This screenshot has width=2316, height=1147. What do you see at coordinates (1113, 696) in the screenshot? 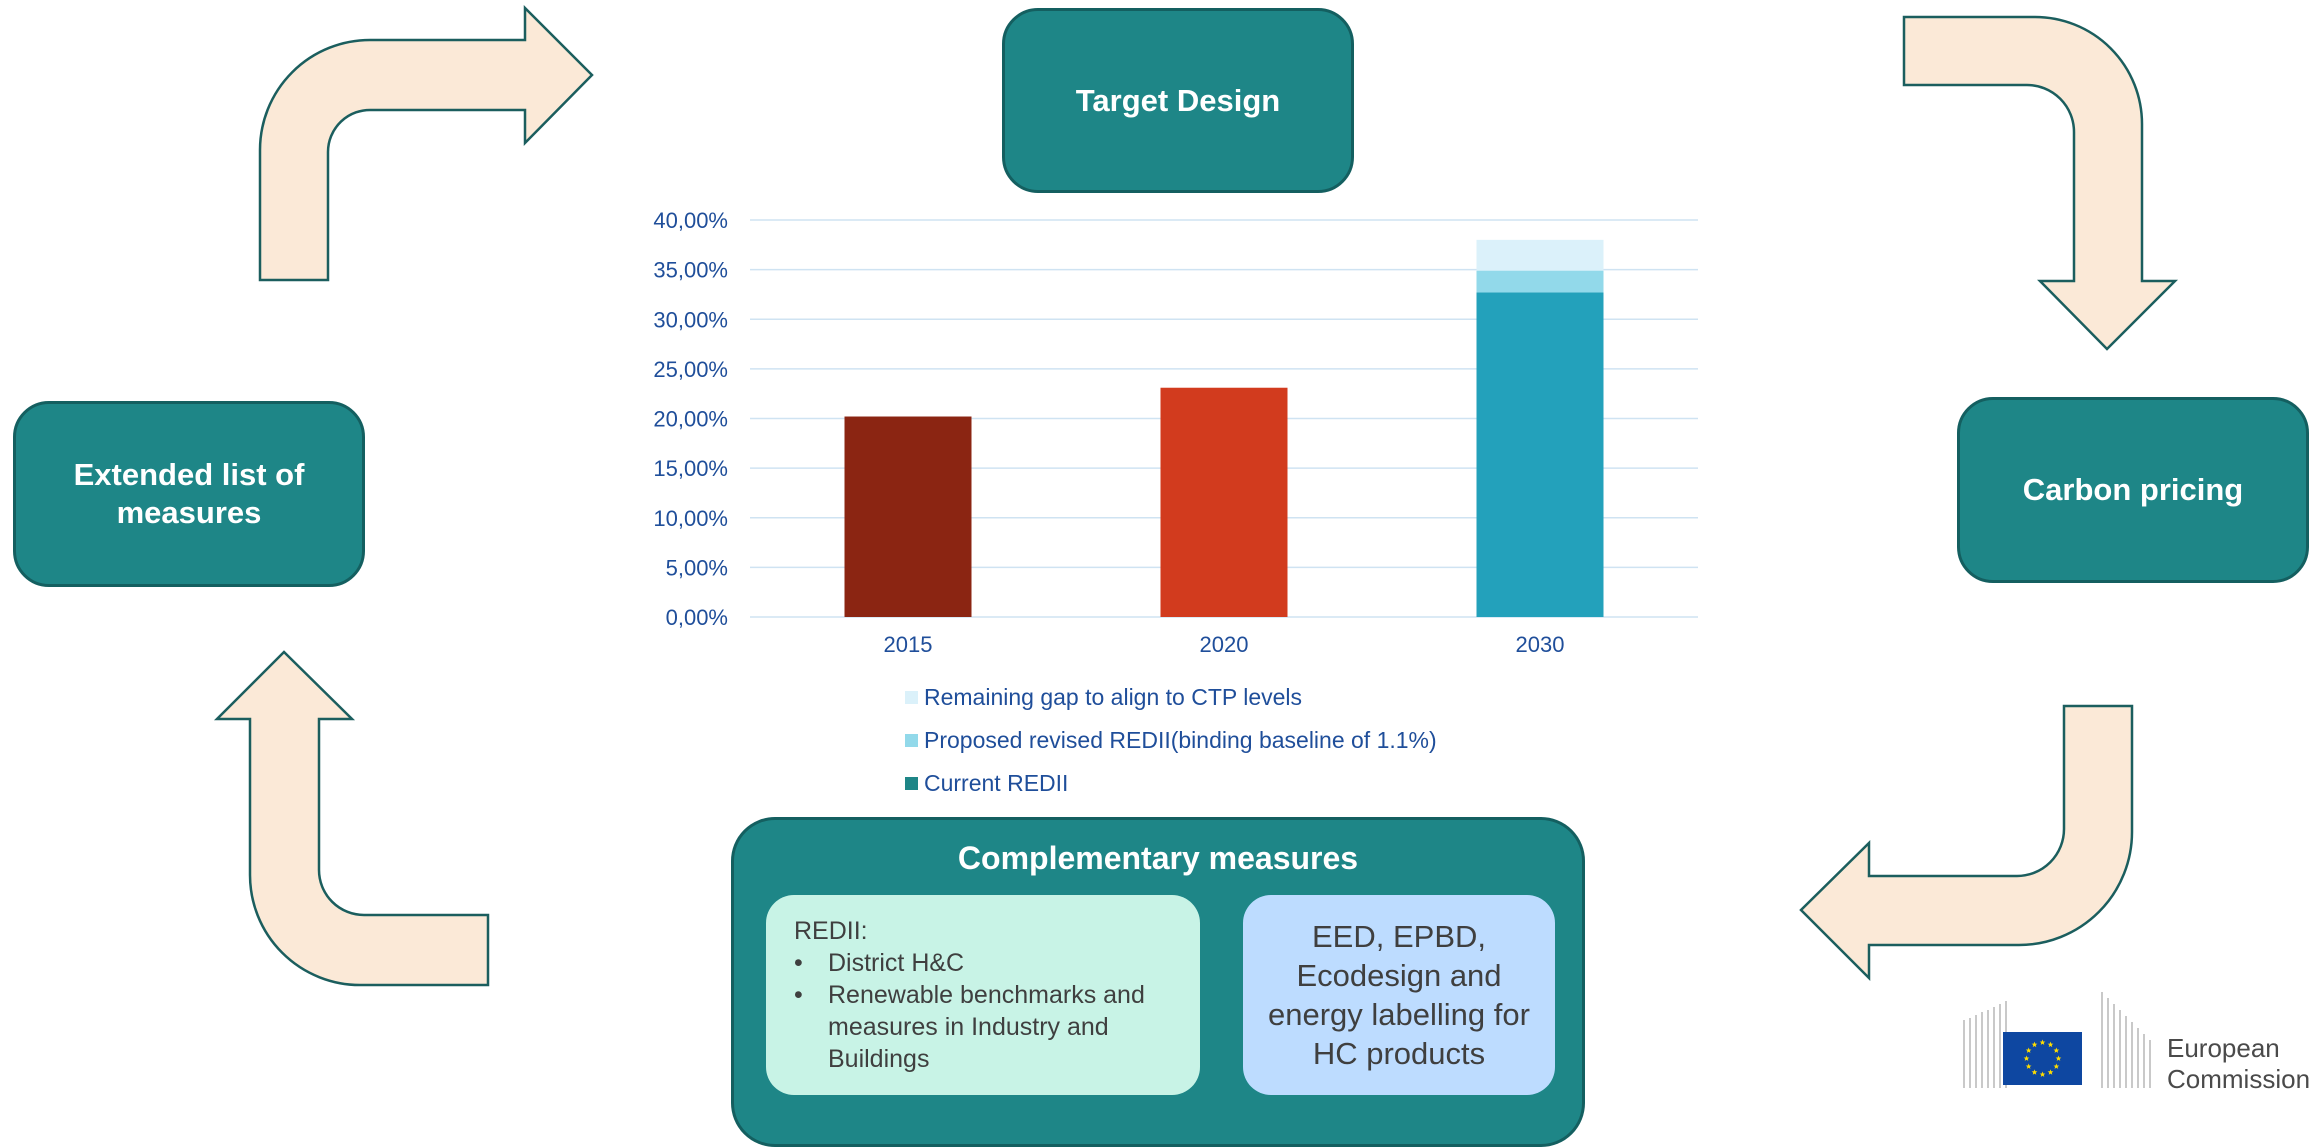
I see `legend-label-remaining-gap: Remaining gap to align to CTP levels` at bounding box center [1113, 696].